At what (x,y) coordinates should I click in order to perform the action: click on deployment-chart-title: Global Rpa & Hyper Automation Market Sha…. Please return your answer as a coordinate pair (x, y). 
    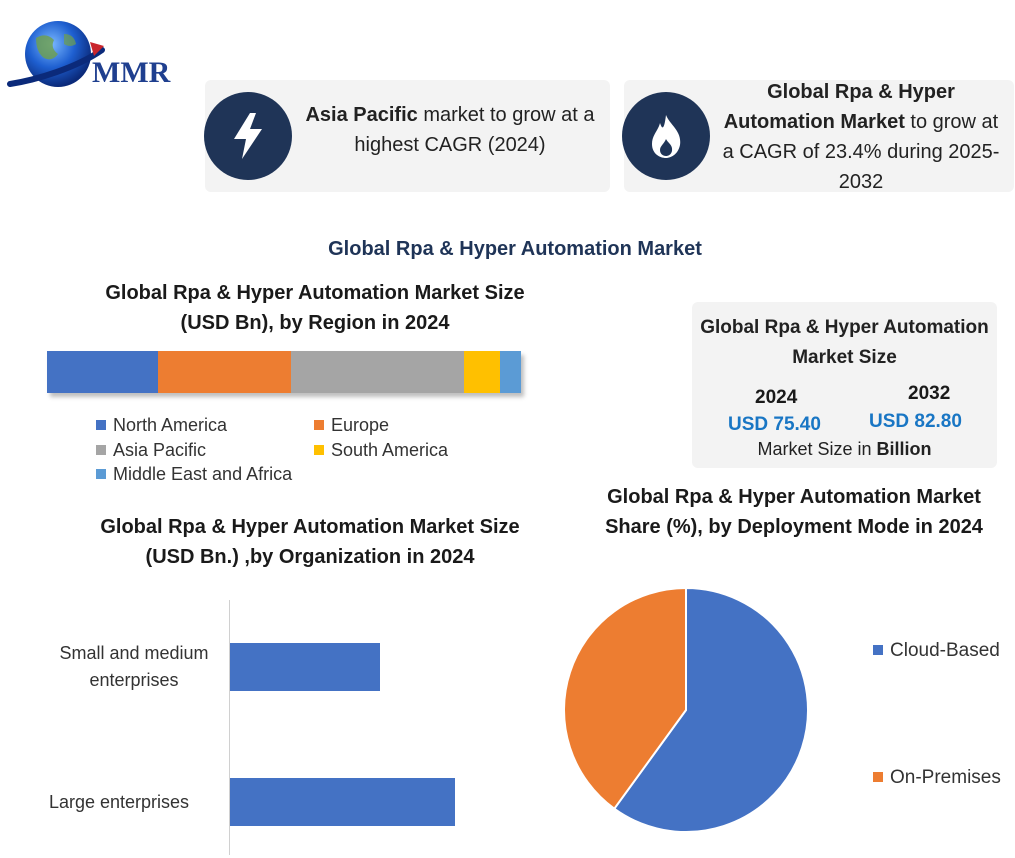
    Looking at the image, I should click on (794, 512).